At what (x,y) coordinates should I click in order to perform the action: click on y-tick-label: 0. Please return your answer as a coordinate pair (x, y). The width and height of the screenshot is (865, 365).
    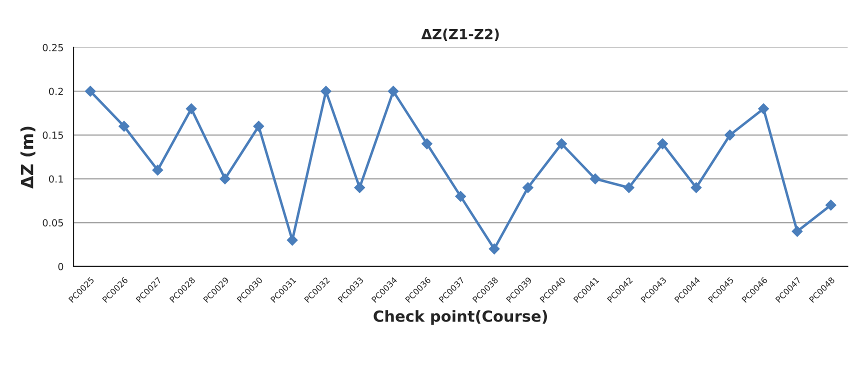
    Looking at the image, I should click on (61, 266).